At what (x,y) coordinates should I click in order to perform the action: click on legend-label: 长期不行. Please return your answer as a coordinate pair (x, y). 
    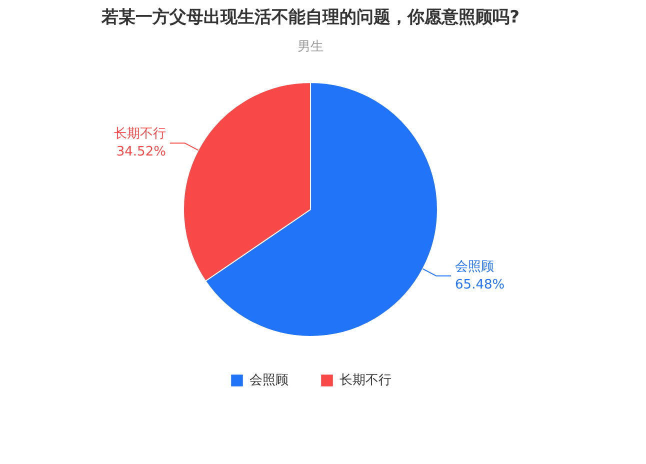
    Looking at the image, I should click on (366, 380).